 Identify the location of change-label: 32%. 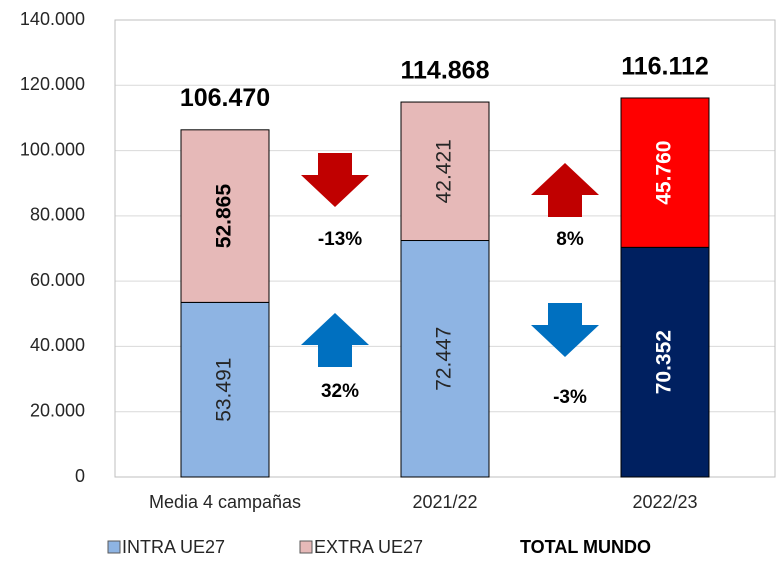
(340, 391).